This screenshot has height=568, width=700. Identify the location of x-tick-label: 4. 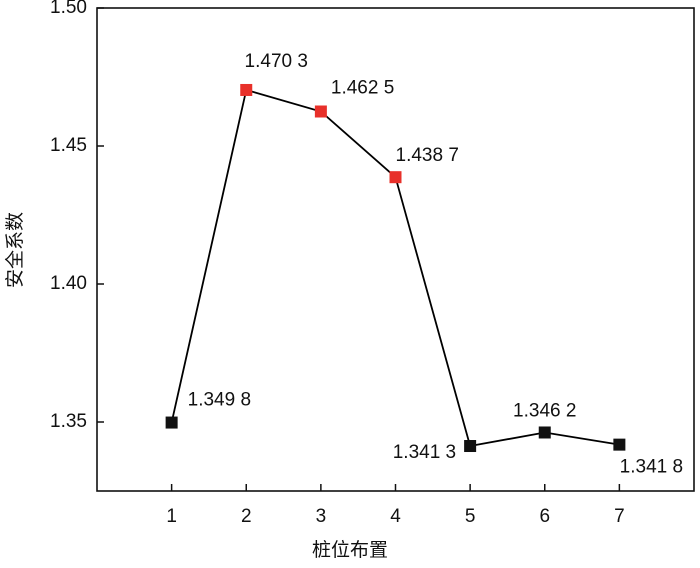
(395, 516).